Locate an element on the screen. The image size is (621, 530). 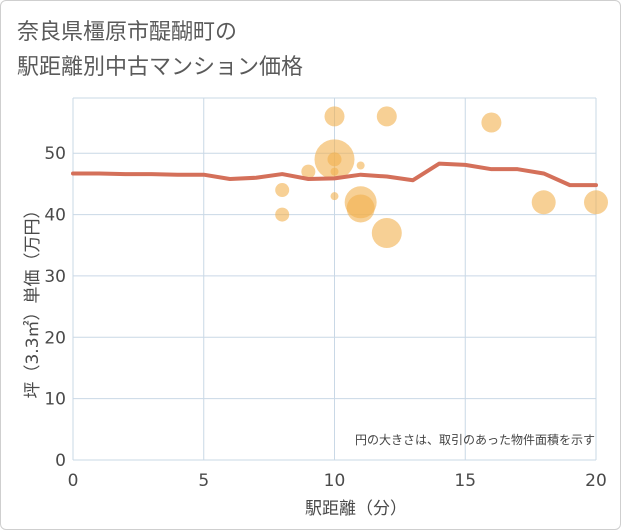
x-tick-label: 5 is located at coordinates (203, 481).